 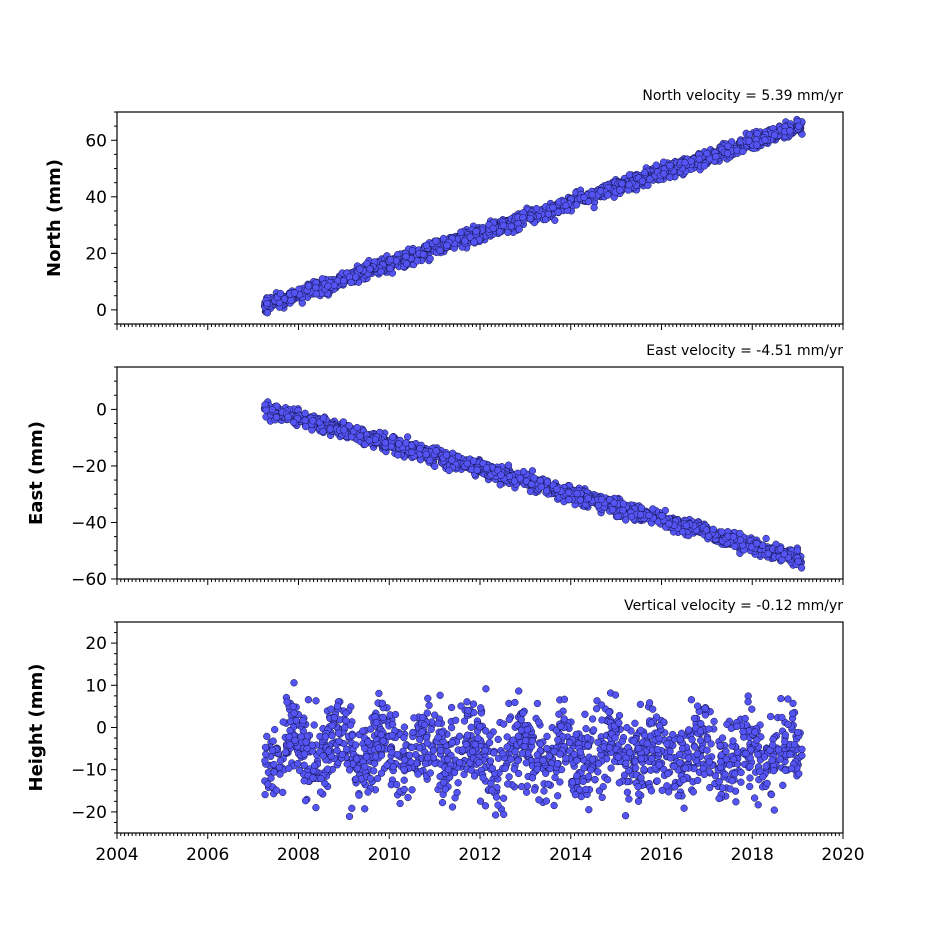 What do you see at coordinates (96, 254) in the screenshot?
I see `north-y-tick-label: 20` at bounding box center [96, 254].